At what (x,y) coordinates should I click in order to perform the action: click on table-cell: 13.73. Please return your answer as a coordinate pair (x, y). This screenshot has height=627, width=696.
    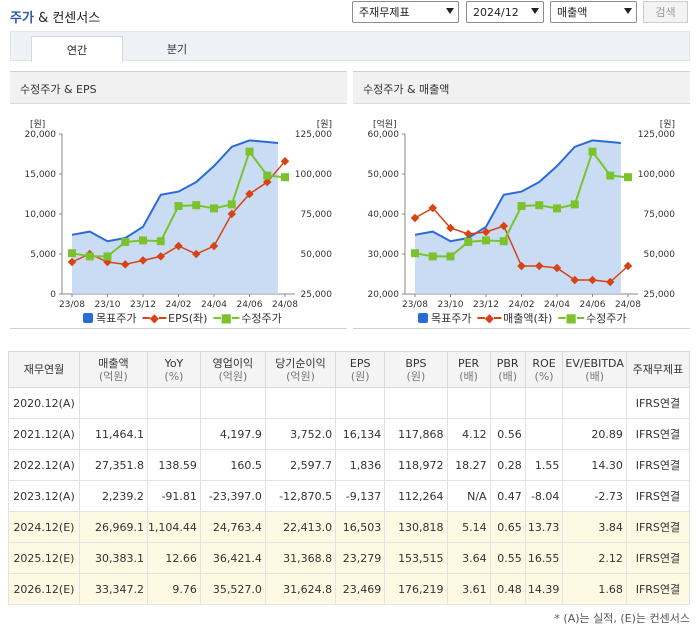
    Looking at the image, I should click on (544, 527).